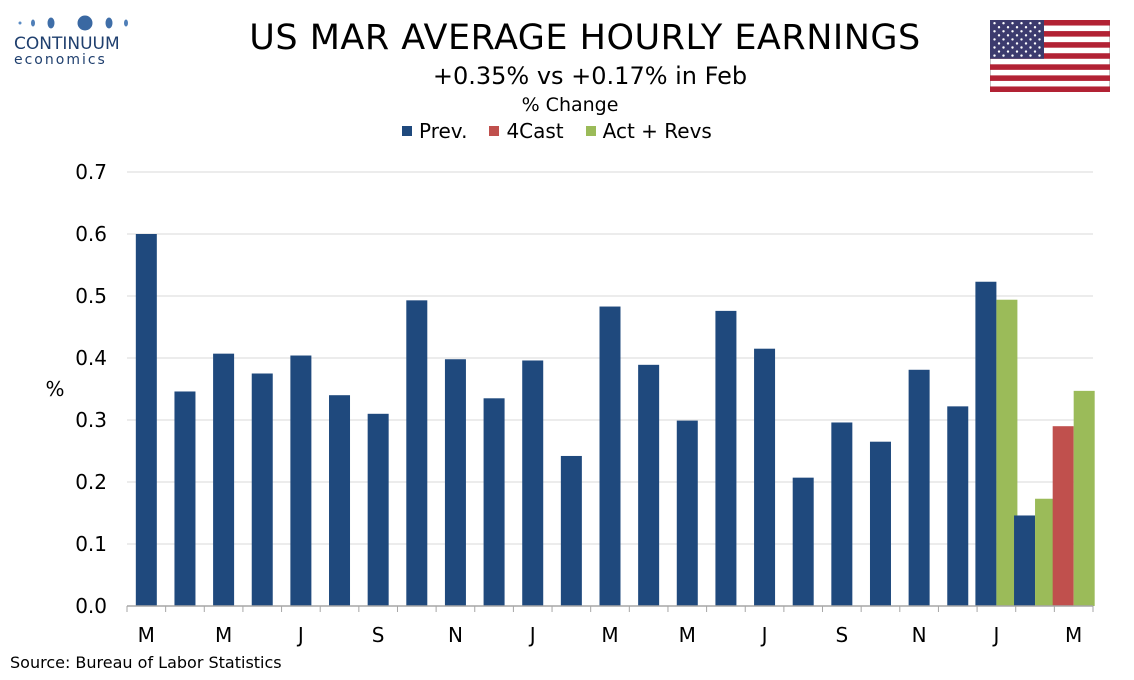 The image size is (1134, 680). What do you see at coordinates (91, 296) in the screenshot?
I see `y-tick-label: 0.5` at bounding box center [91, 296].